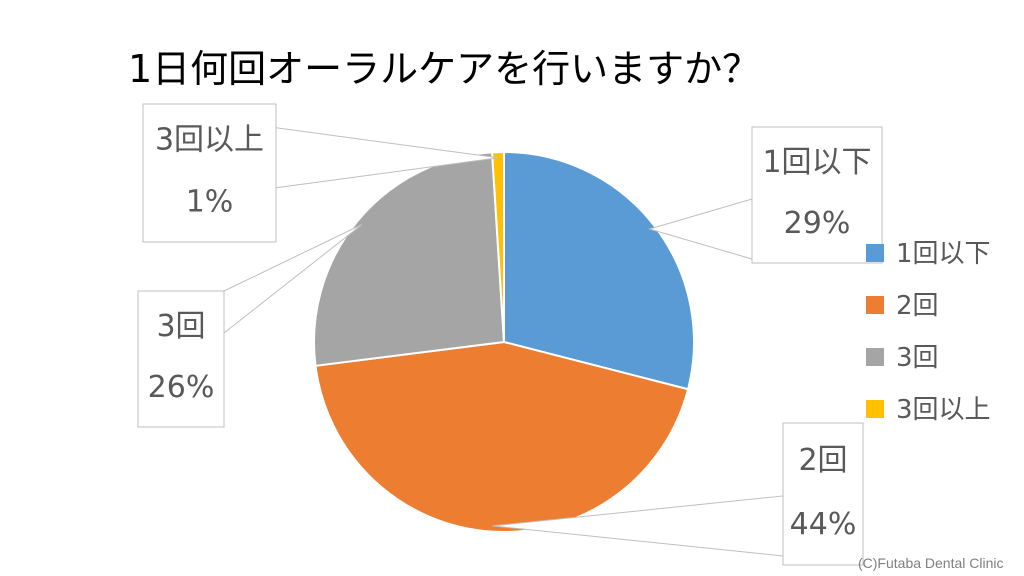  I want to click on data-label-category: 1回以下, so click(816, 162).